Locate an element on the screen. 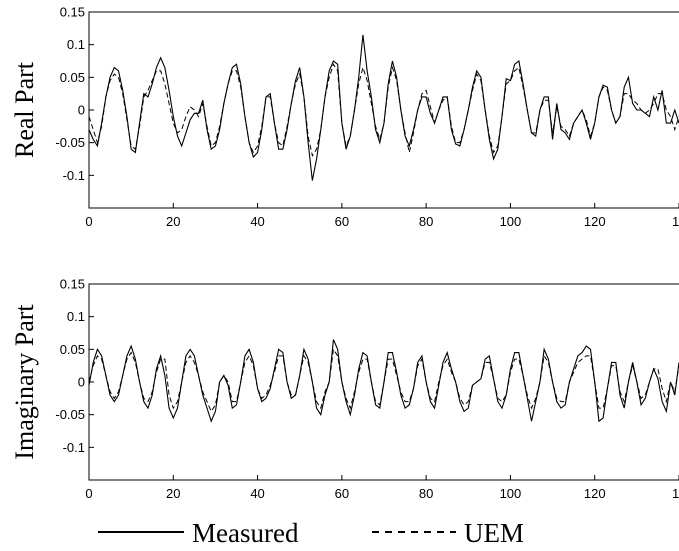 Image resolution: width=679 pixels, height=551 pixels. legend-uem-label: UEM is located at coordinates (494, 533).